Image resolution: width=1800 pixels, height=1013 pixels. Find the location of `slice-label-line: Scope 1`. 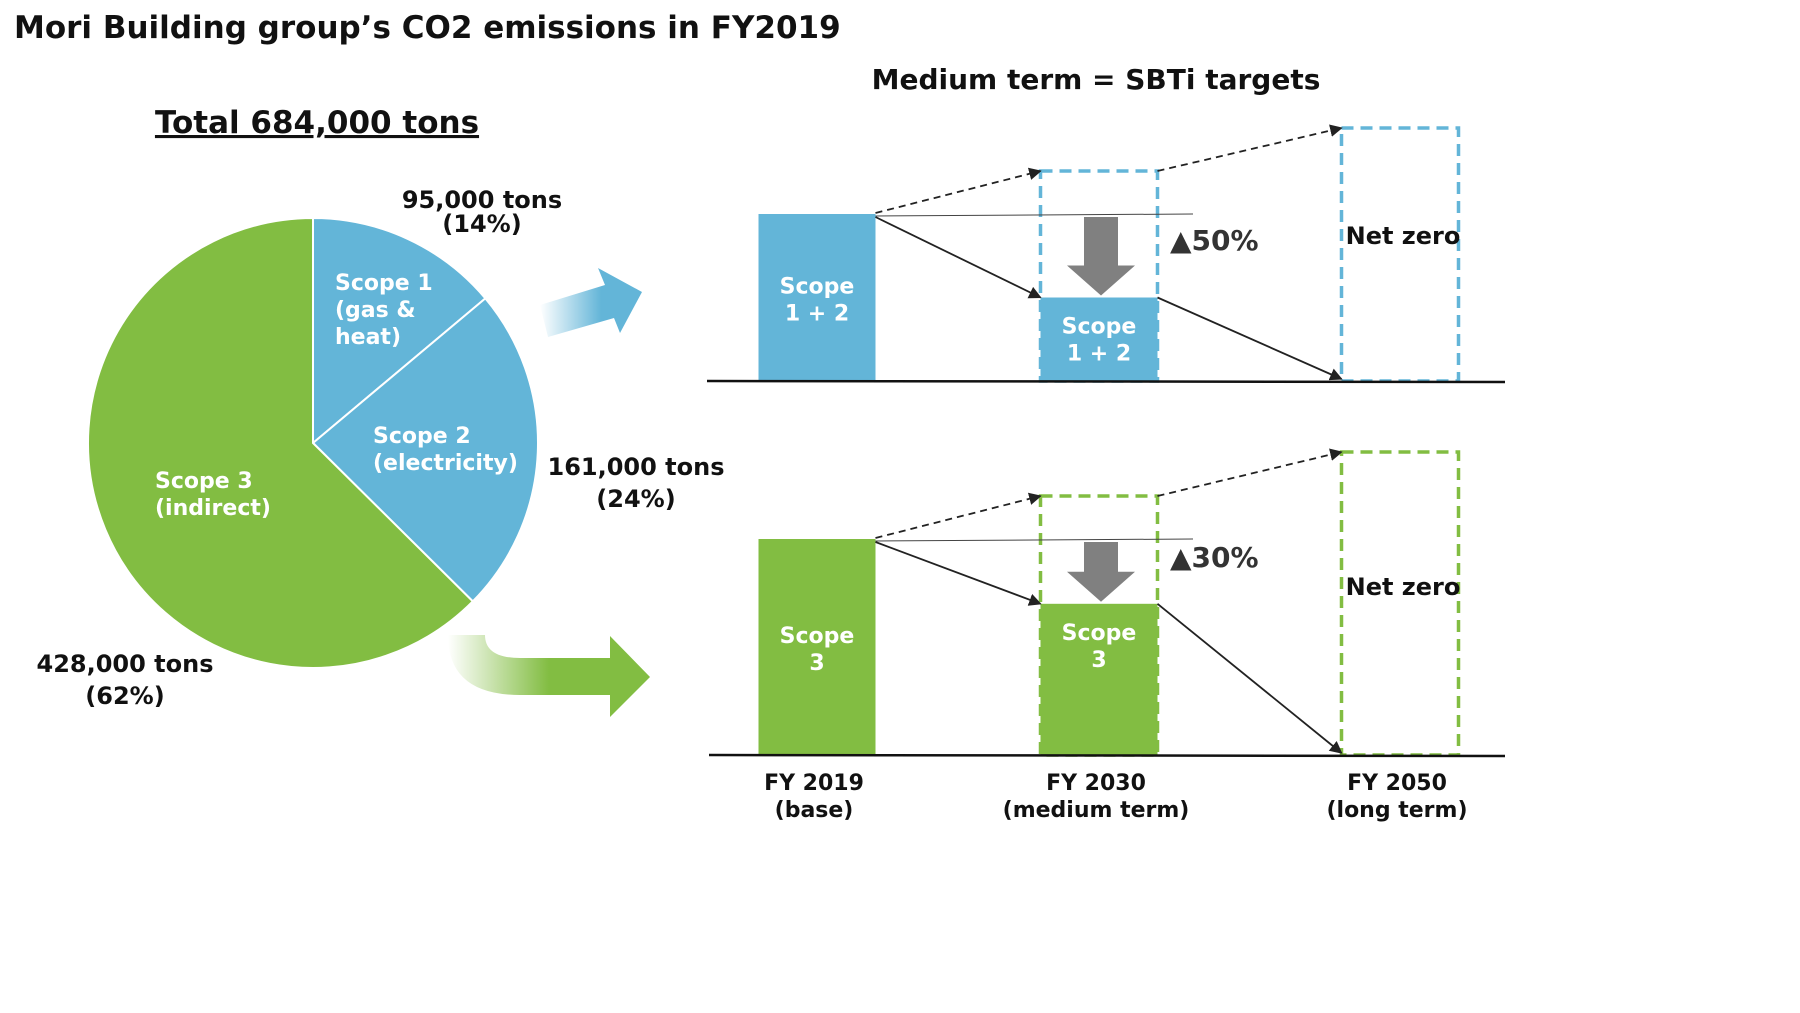

slice-label-line: Scope 1 is located at coordinates (384, 283).